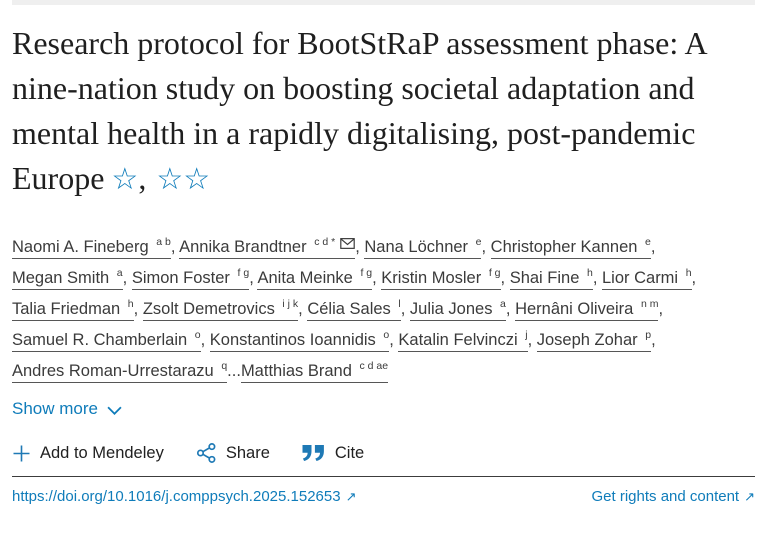  I want to click on author-link: Samuel R. Chamberlain o, so click(106, 340).